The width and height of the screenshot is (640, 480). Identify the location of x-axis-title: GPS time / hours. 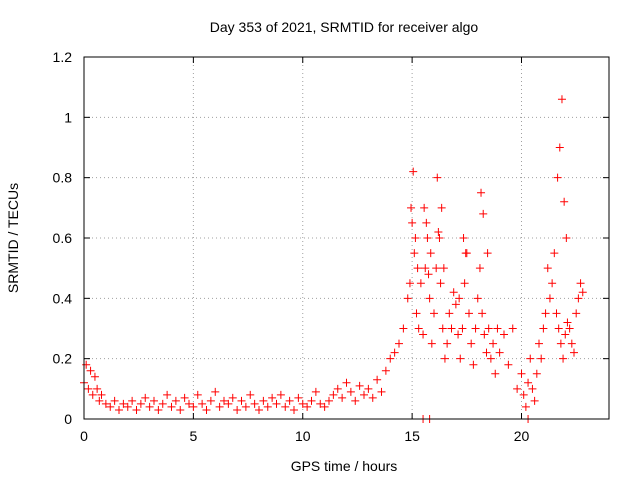
(344, 466).